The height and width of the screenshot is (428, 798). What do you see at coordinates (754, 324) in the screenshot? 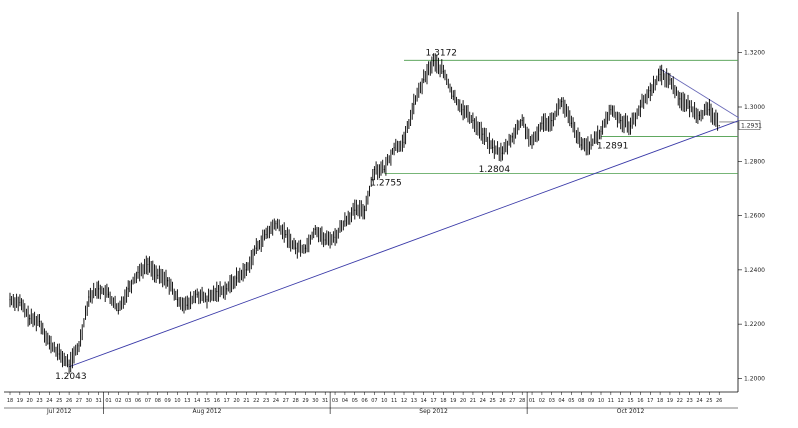
I see `y-tick-label: 1.2200` at bounding box center [754, 324].